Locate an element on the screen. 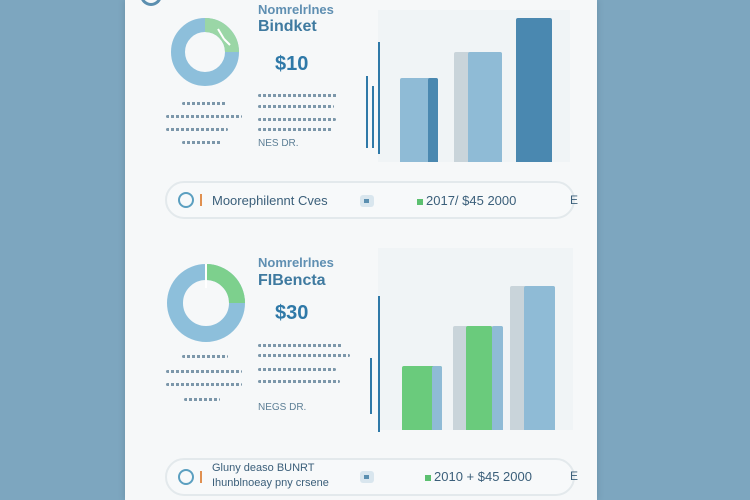 This screenshot has height=500, width=750. detail-caption: NEGS DR. is located at coordinates (282, 407).